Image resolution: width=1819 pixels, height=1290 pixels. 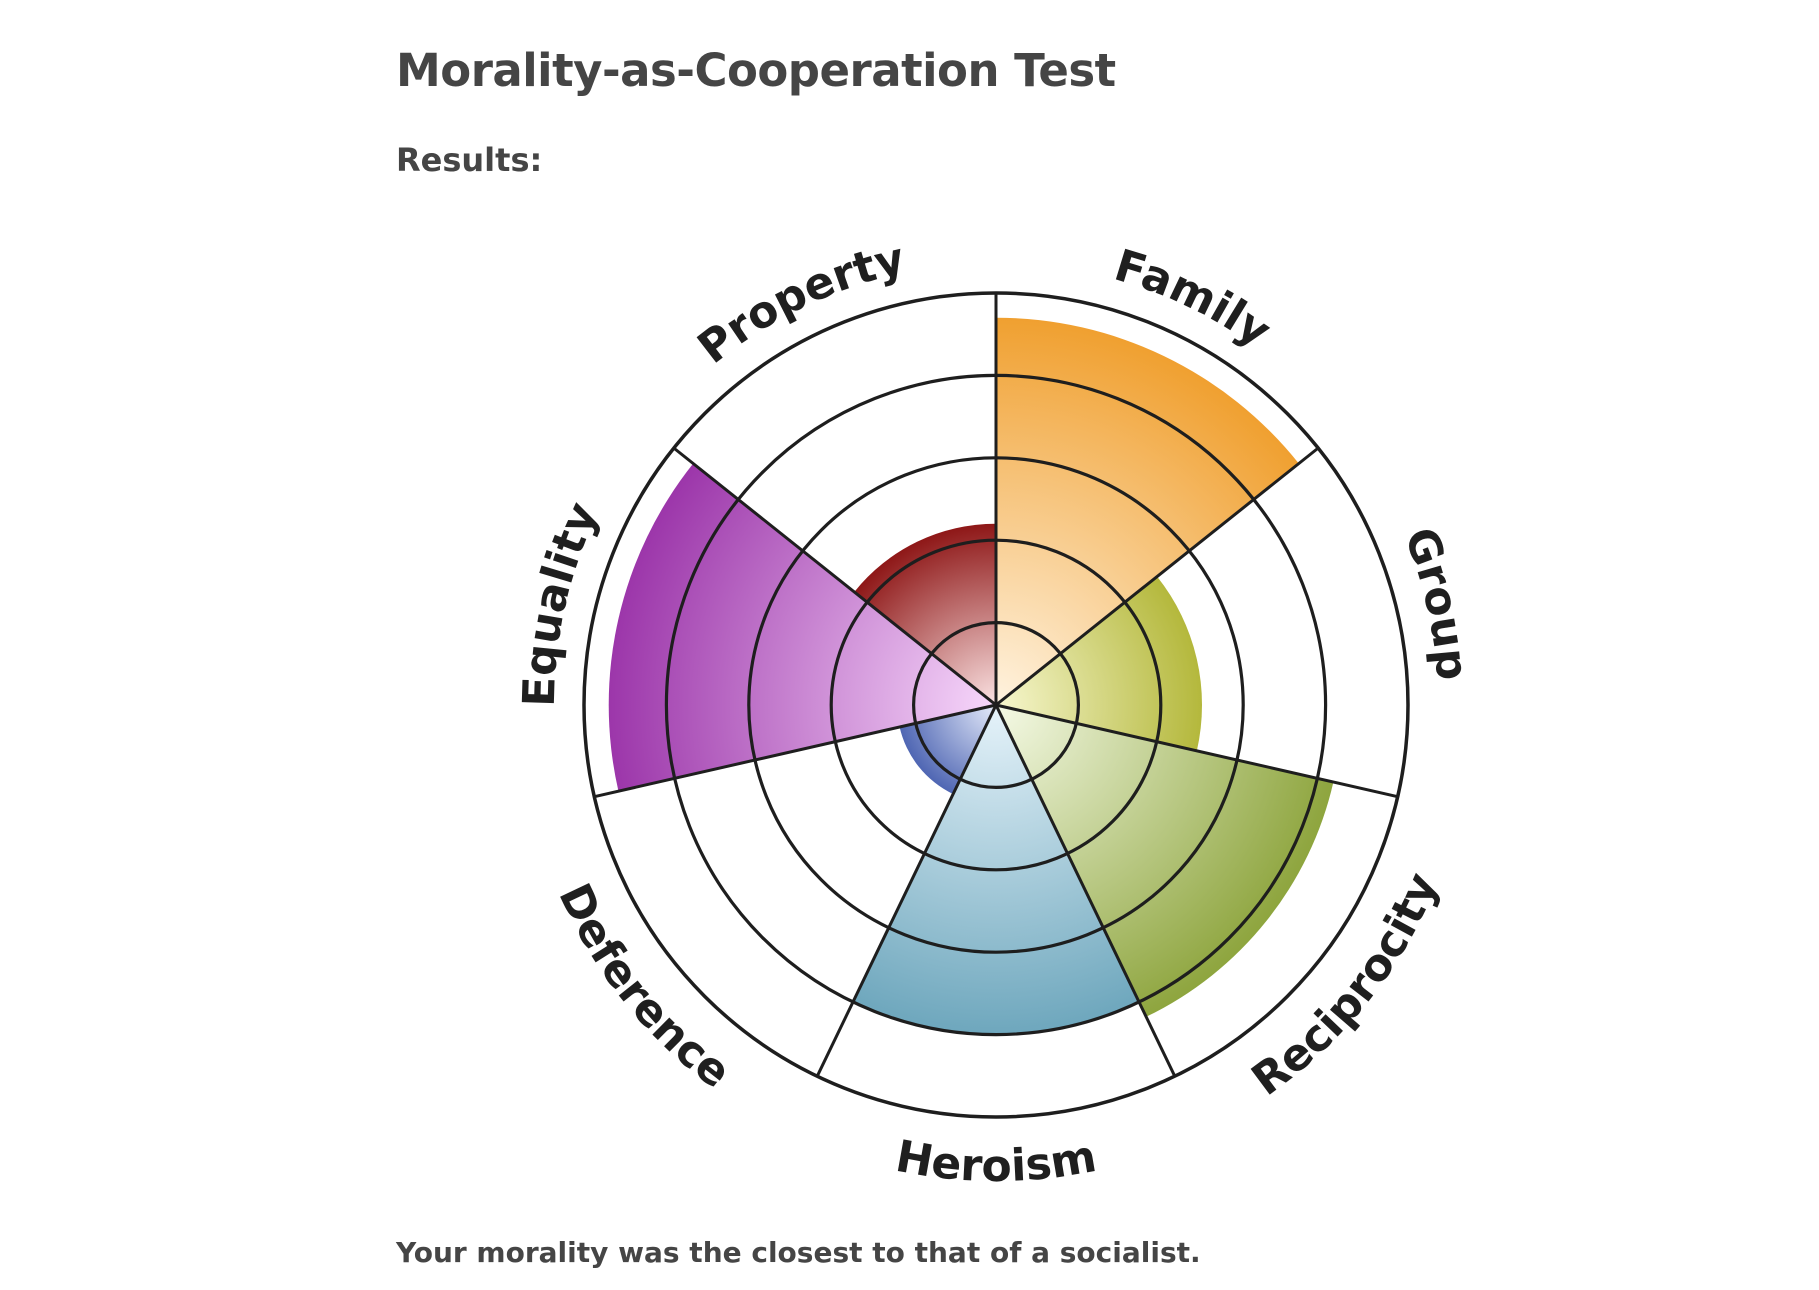 I want to click on page-title: Morality-as-Cooperation Test, so click(x=756, y=70).